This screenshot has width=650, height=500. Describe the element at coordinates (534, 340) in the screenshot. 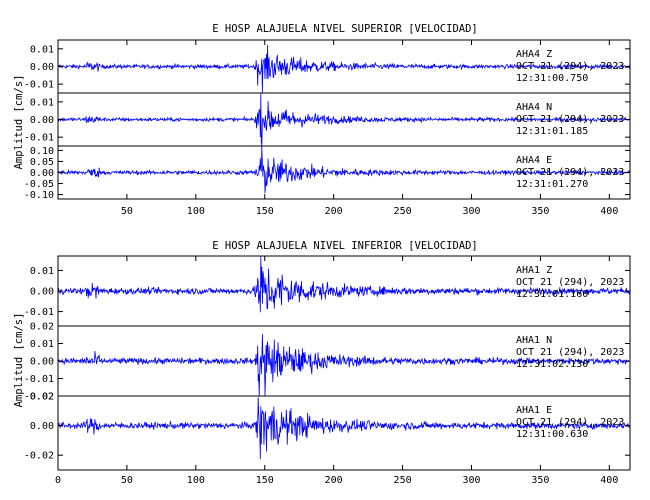

I see `station-label: AHA1 N` at that location.